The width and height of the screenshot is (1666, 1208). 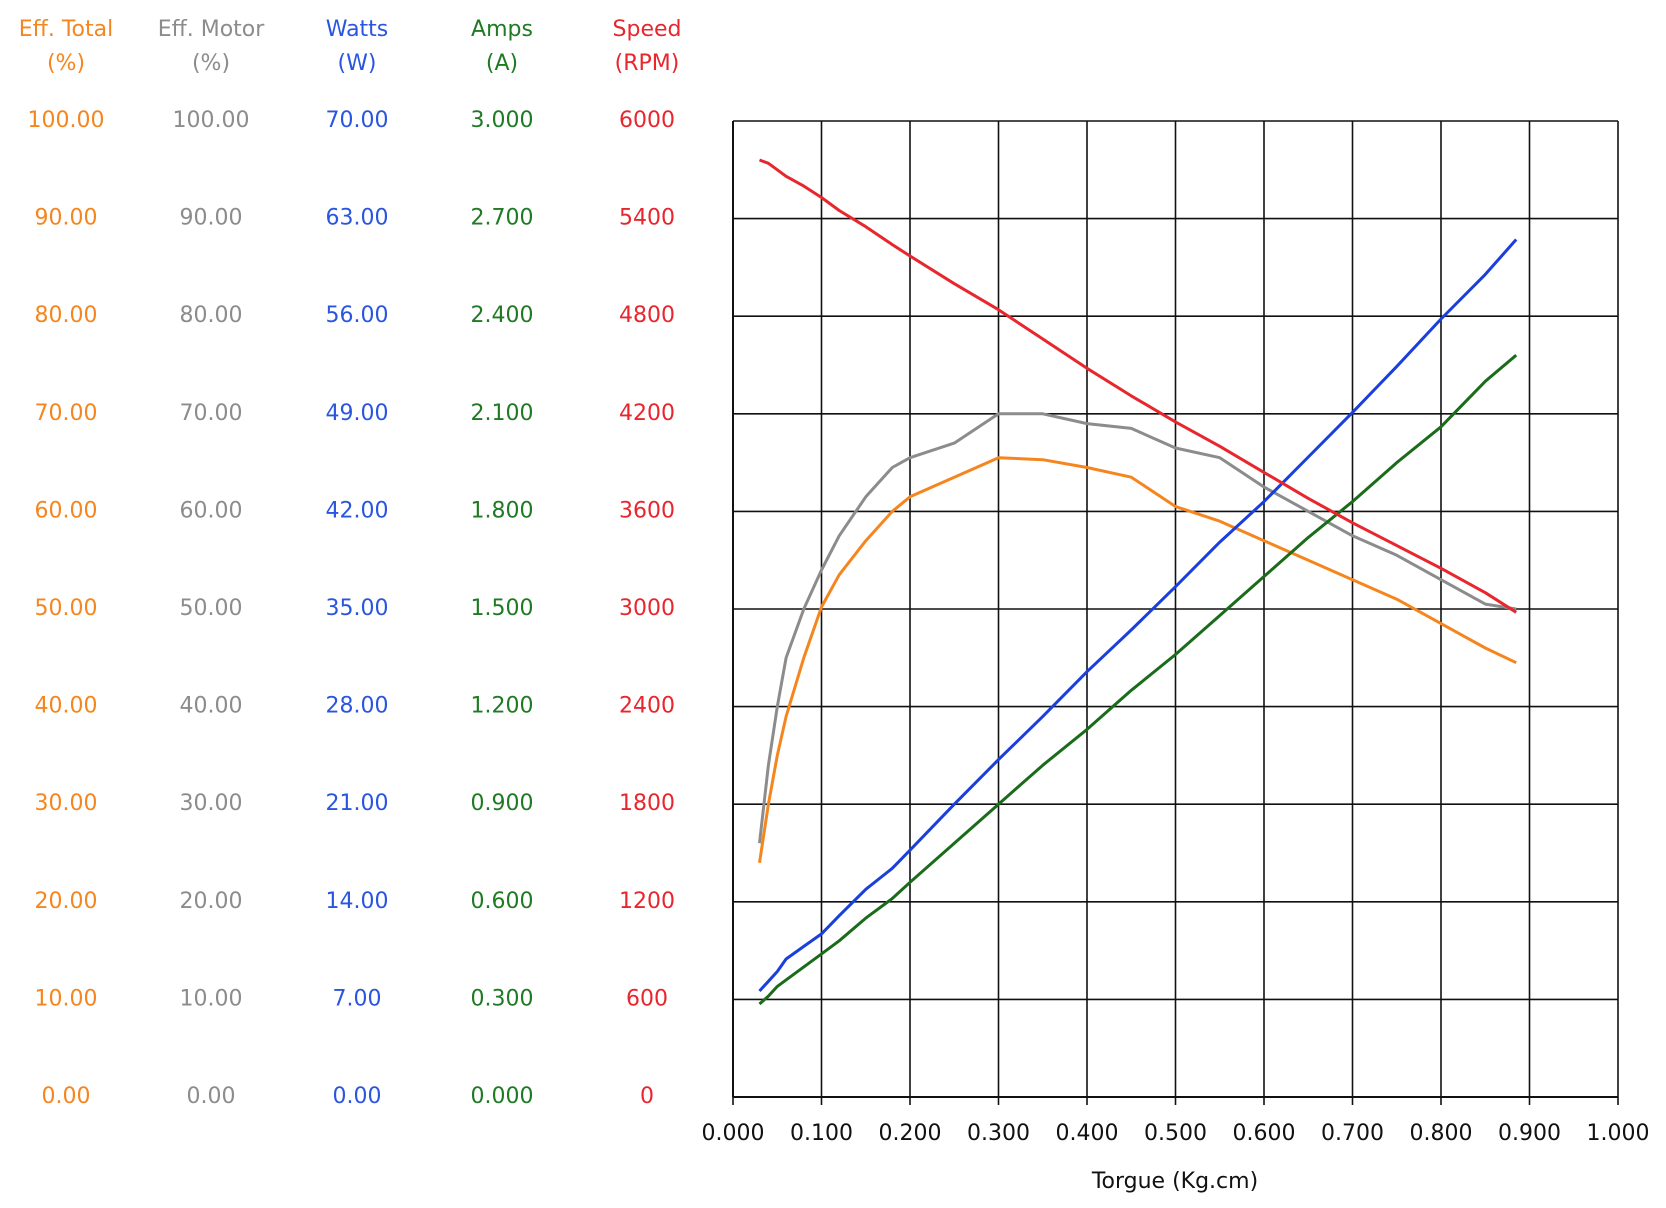 I want to click on y-tick-label: 1.800, so click(x=502, y=510).